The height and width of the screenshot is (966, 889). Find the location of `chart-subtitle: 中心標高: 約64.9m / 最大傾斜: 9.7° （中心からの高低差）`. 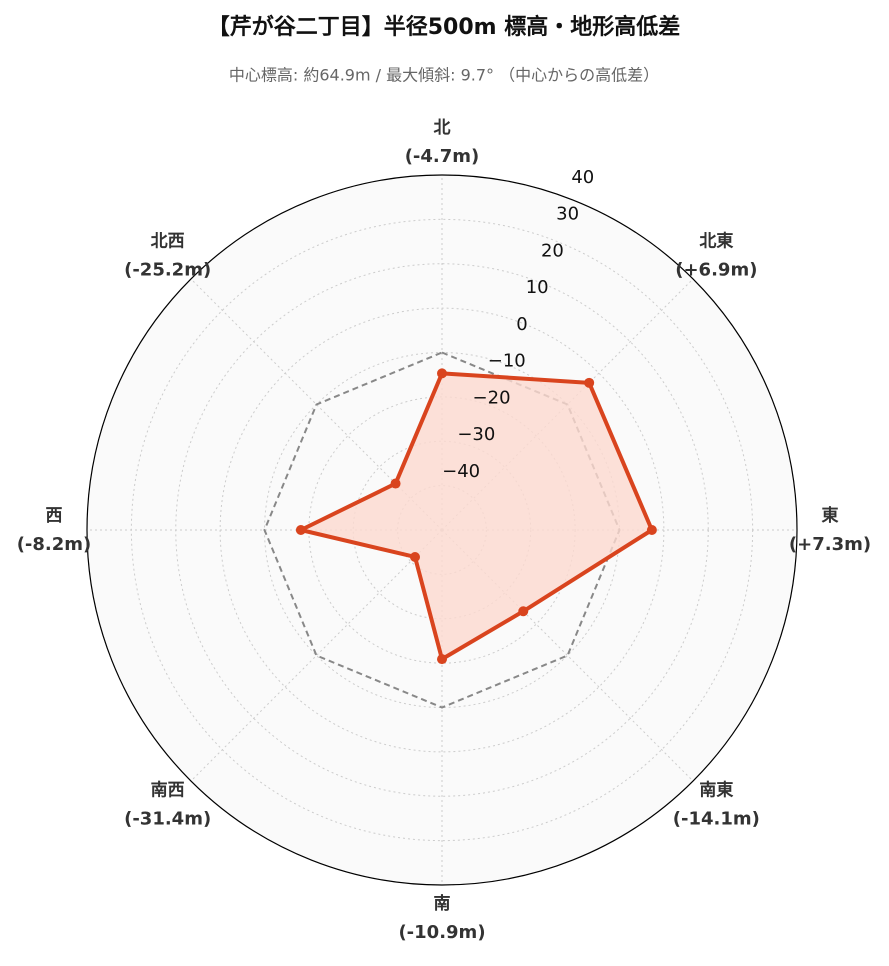

chart-subtitle: 中心標高: 約64.9m / 最大傾斜: 9.7° （中心からの高低差） is located at coordinates (444, 75).